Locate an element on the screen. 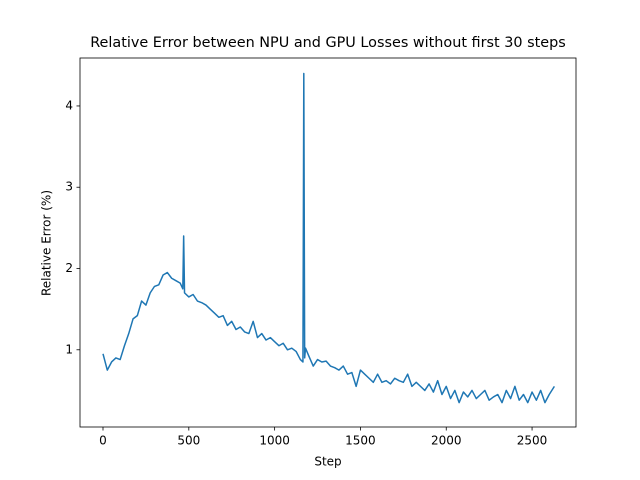 This screenshot has height=480, width=640. x-tick-label: 500 is located at coordinates (188, 441).